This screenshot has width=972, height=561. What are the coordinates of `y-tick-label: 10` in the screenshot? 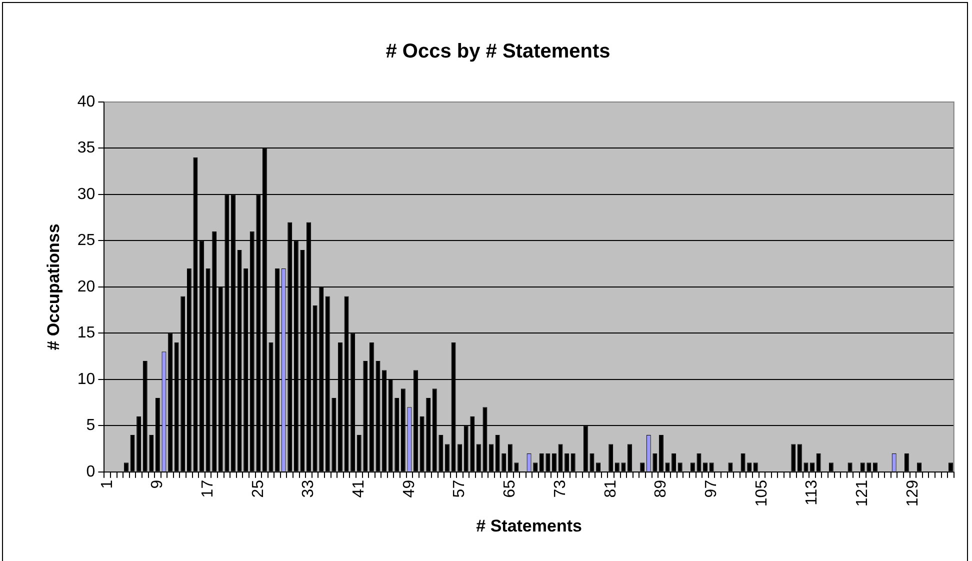 It's located at (86, 379).